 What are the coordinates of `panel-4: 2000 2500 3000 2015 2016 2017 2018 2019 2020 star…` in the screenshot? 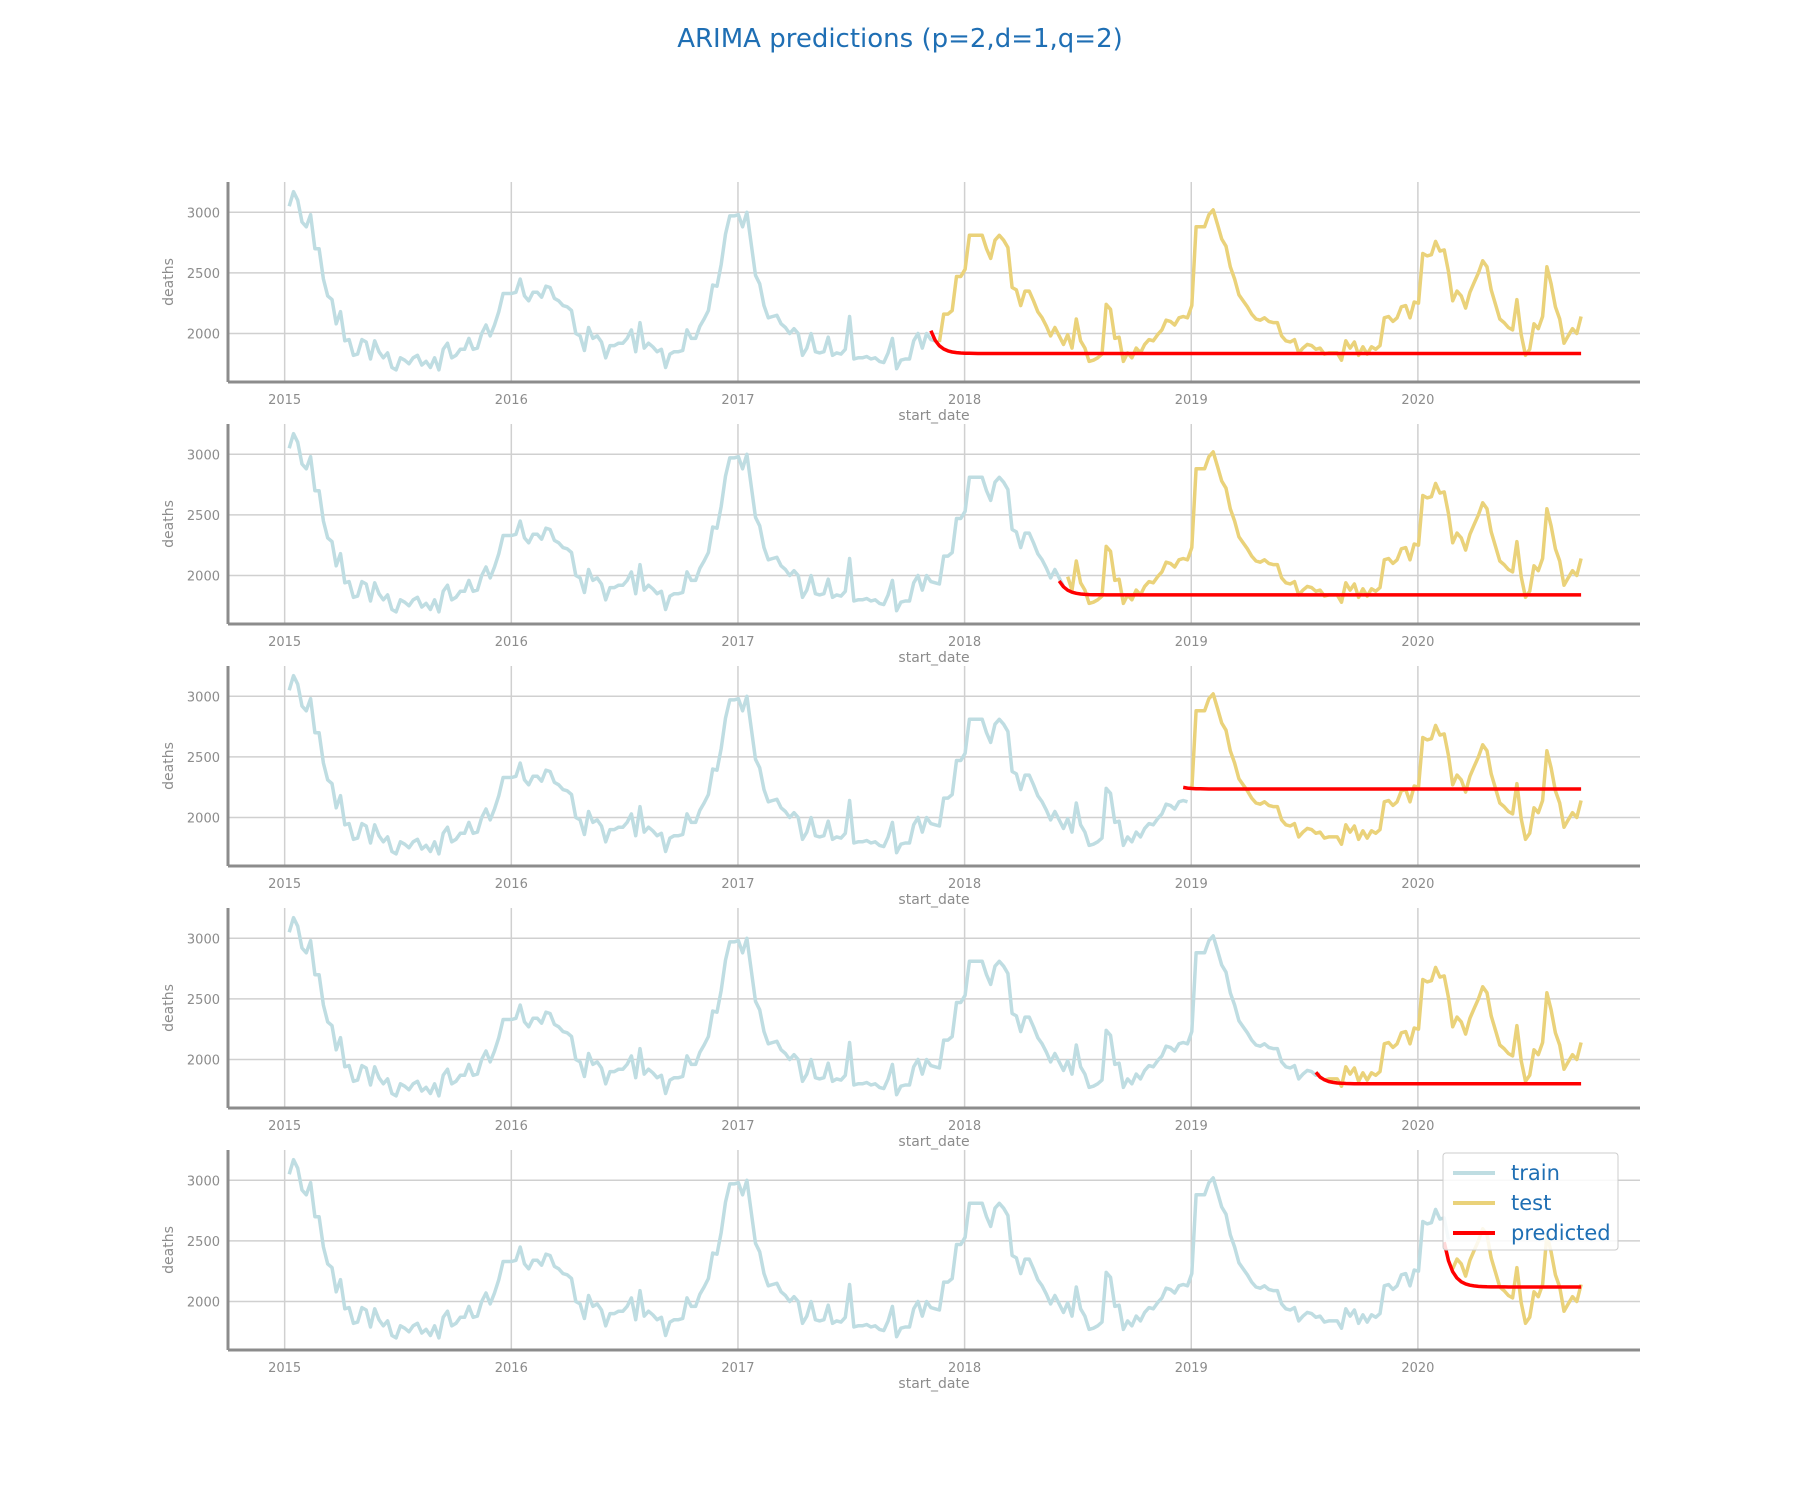 It's located at (900, 1029).